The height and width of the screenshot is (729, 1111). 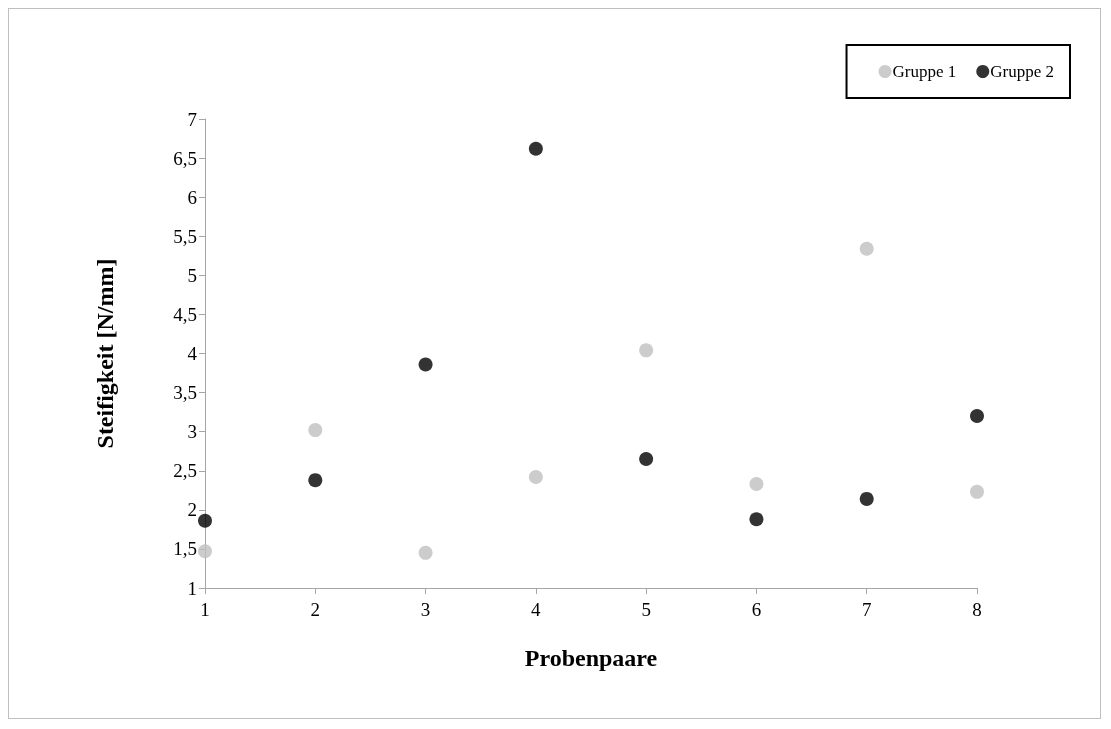 I want to click on x-tick-label: 2, so click(x=315, y=609).